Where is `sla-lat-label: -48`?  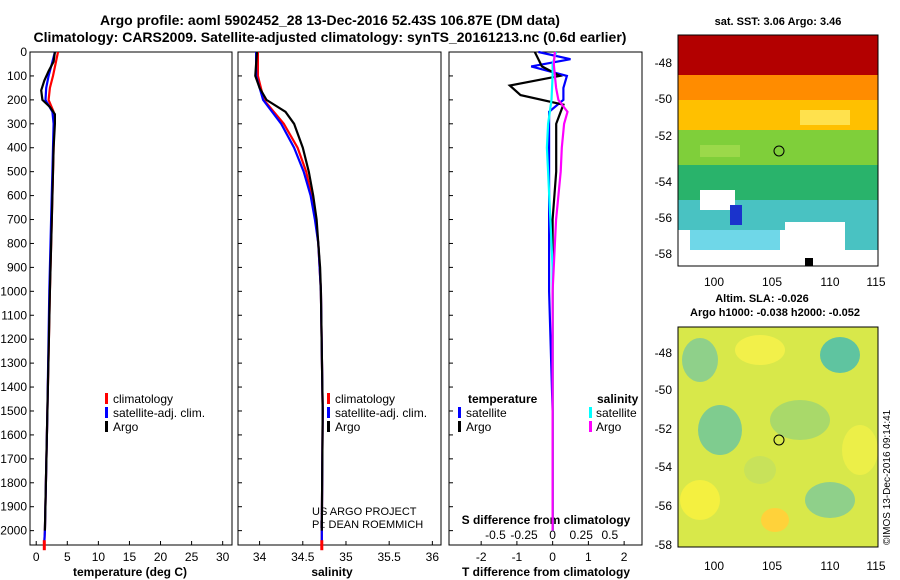
sla-lat-label: -48 is located at coordinates (664, 353).